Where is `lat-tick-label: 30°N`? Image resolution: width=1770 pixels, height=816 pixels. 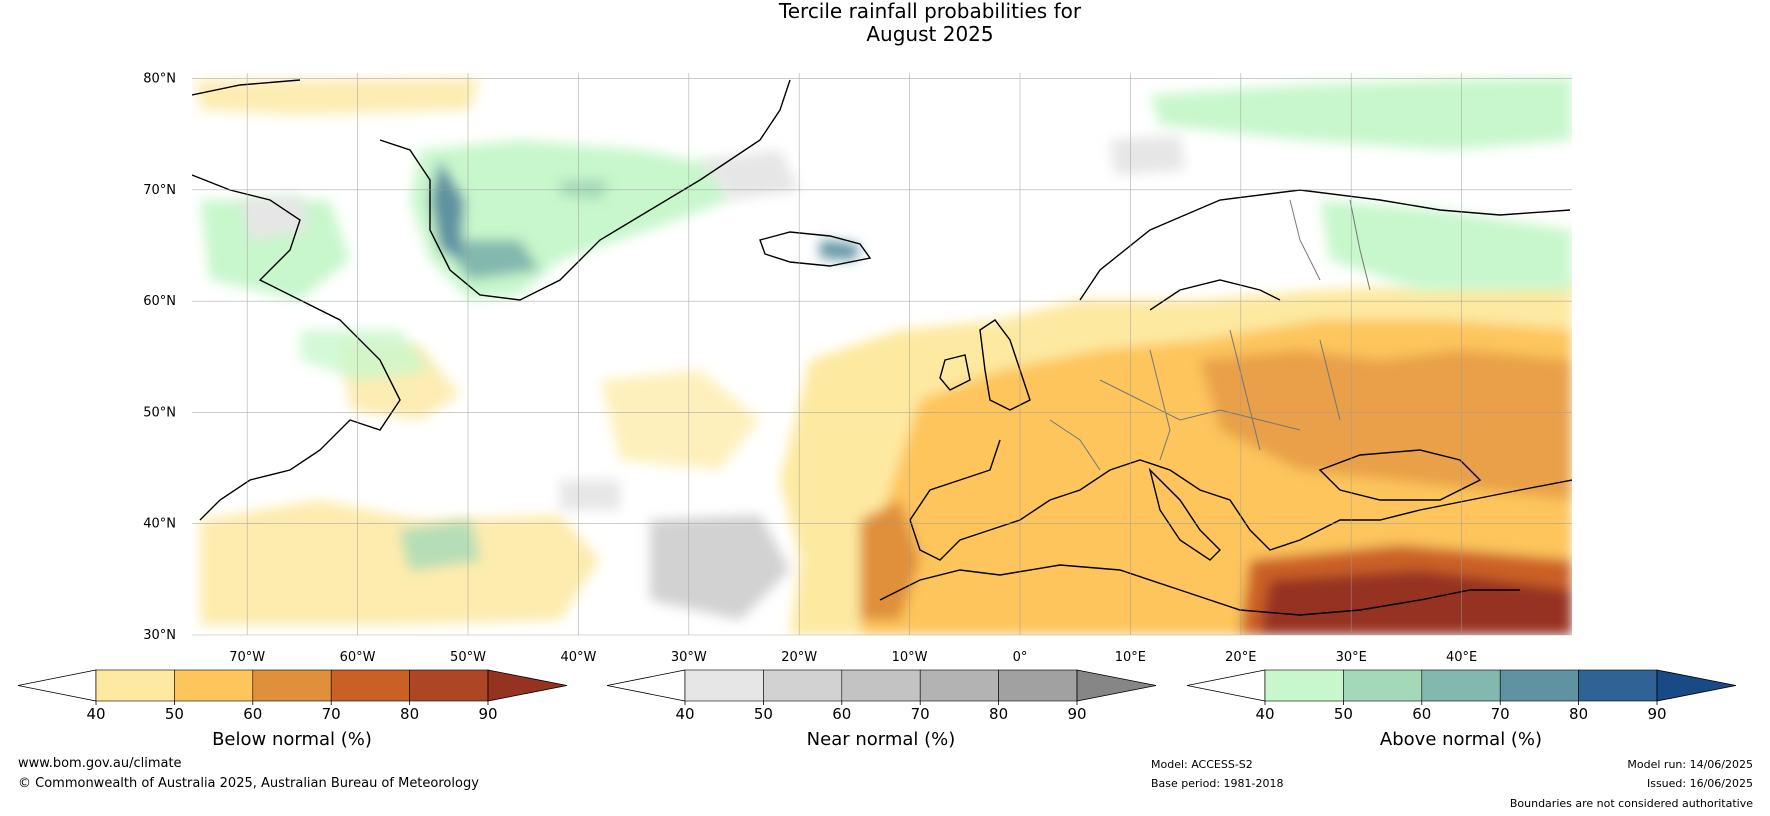
lat-tick-label: 30°N is located at coordinates (159, 635).